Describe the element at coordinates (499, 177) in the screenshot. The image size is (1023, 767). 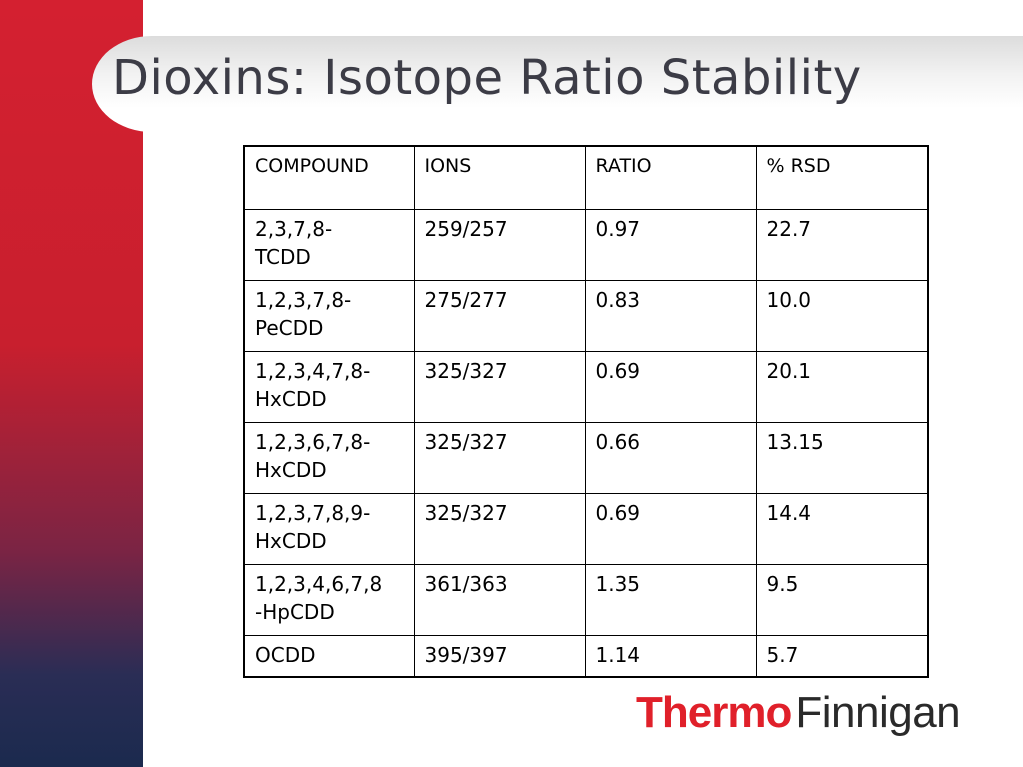
I see `header-ions: IONS` at that location.